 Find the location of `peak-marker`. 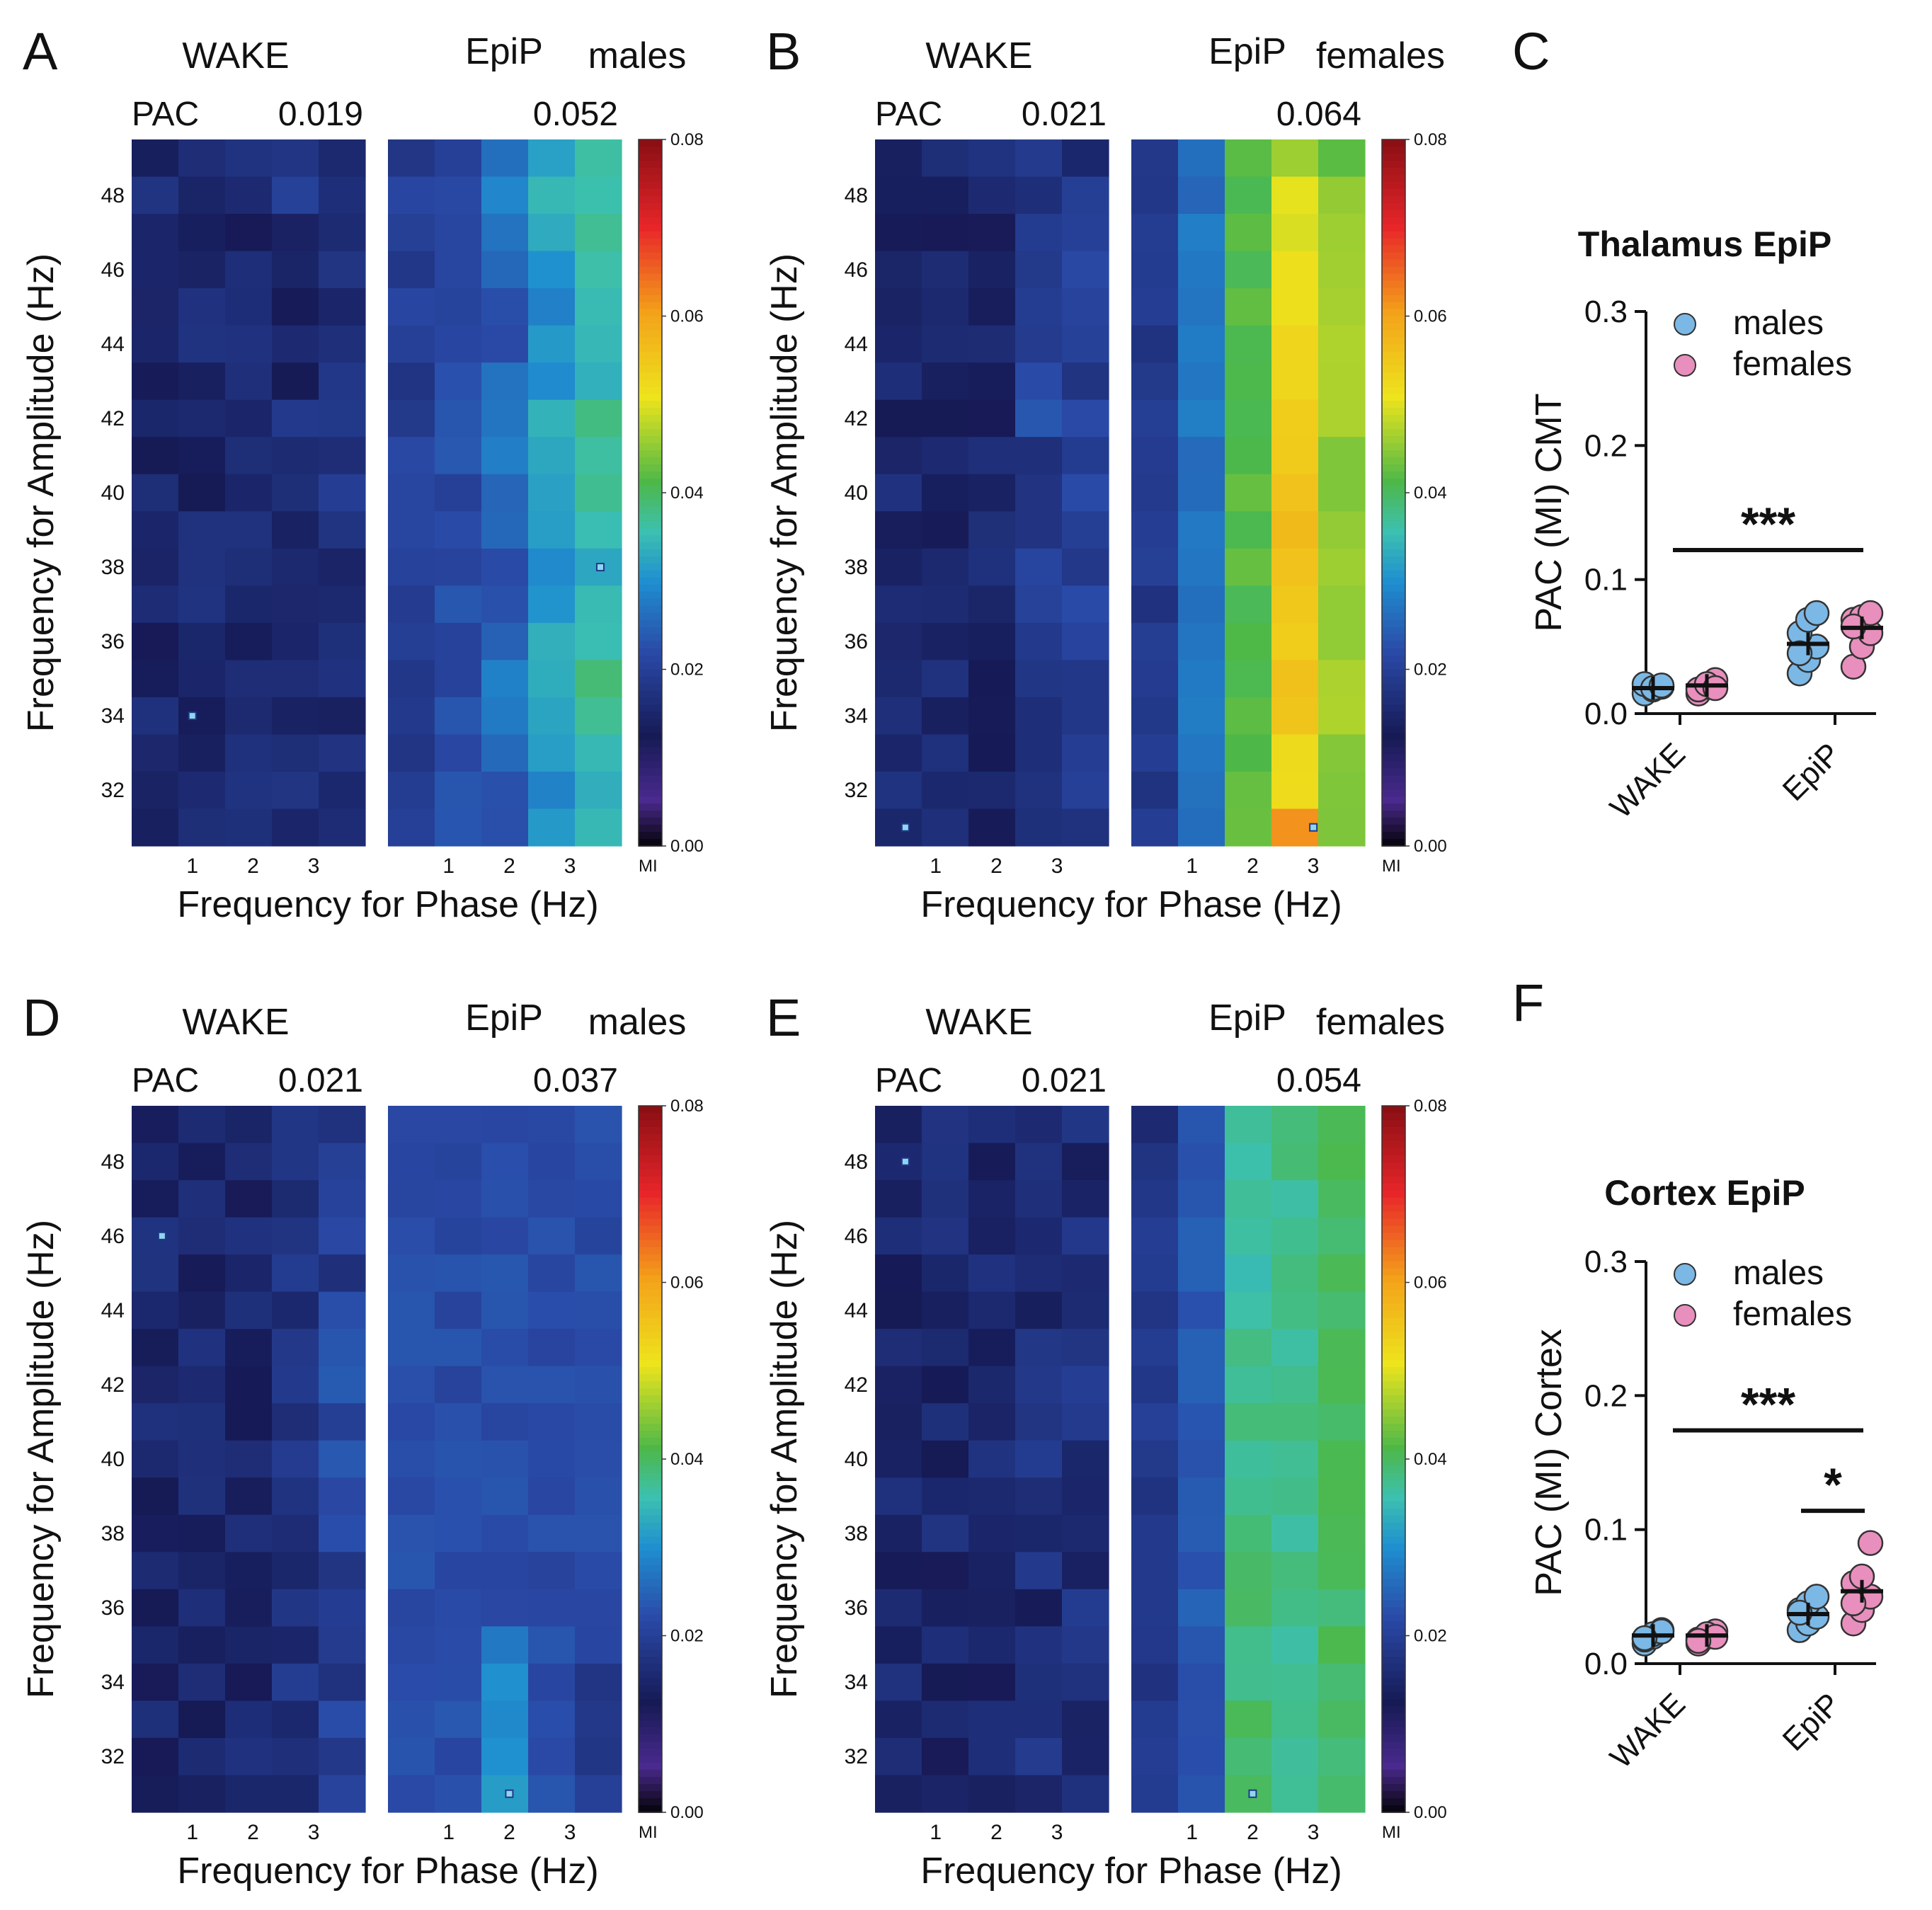

peak-marker is located at coordinates (1252, 1794).